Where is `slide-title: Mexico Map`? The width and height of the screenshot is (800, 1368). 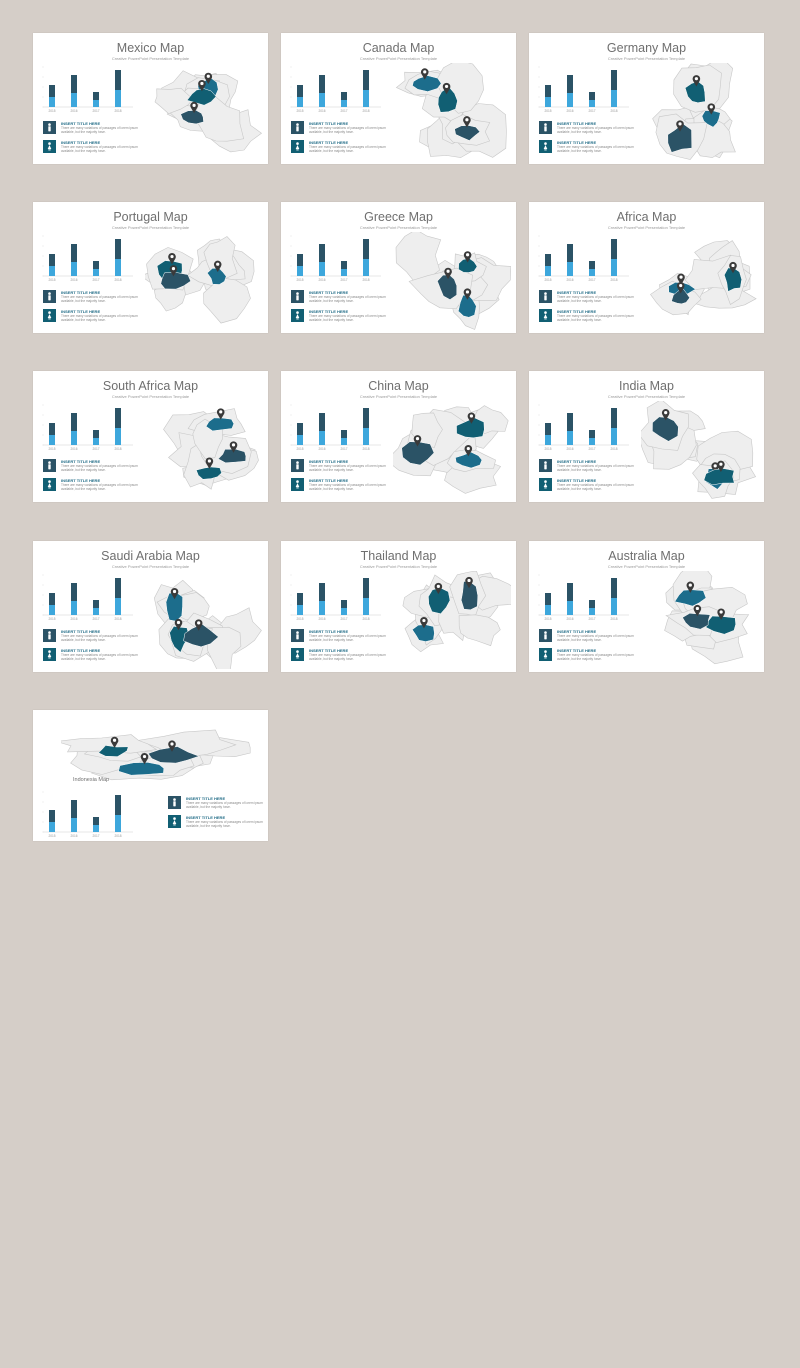 slide-title: Mexico Map is located at coordinates (150, 48).